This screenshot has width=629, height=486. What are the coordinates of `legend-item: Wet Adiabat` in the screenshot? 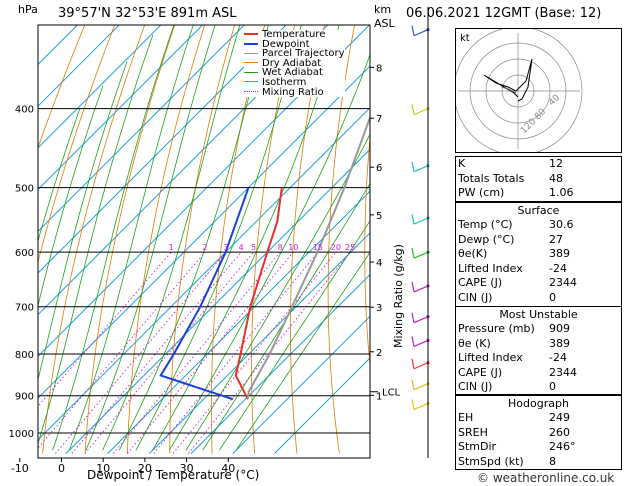 It's located at (294, 73).